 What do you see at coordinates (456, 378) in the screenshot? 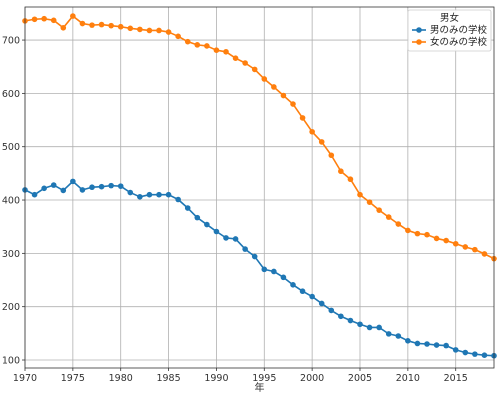
I see `x-tick-label: 2015` at bounding box center [456, 378].